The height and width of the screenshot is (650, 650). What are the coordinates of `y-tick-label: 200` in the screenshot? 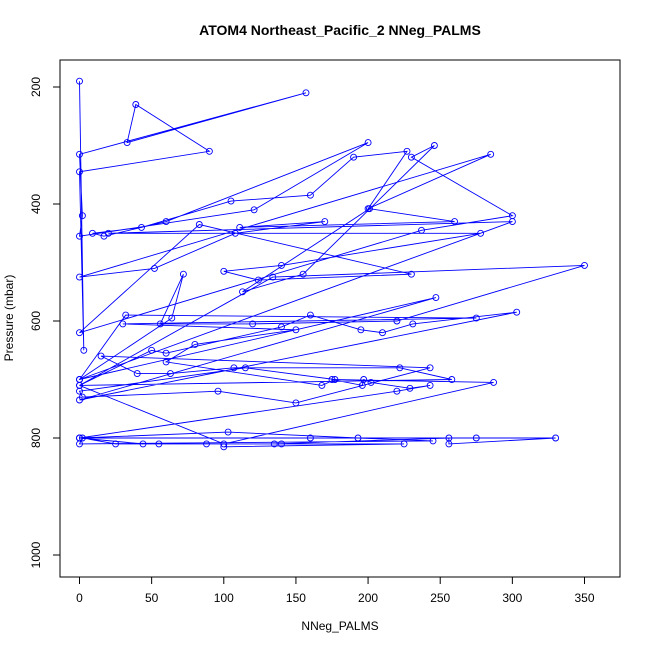 It's located at (36, 87).